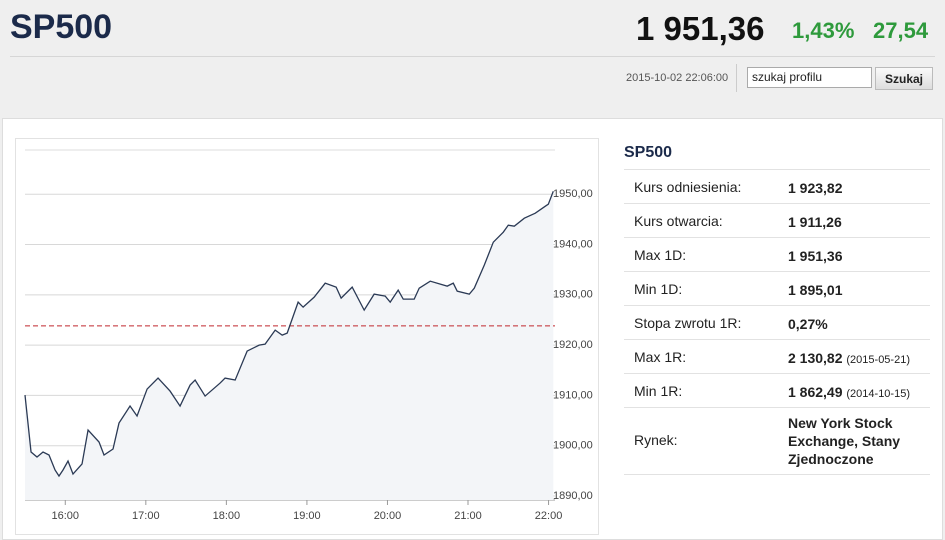 The height and width of the screenshot is (540, 945). Describe the element at coordinates (658, 289) in the screenshot. I see `row-label: Min 1D:` at that location.